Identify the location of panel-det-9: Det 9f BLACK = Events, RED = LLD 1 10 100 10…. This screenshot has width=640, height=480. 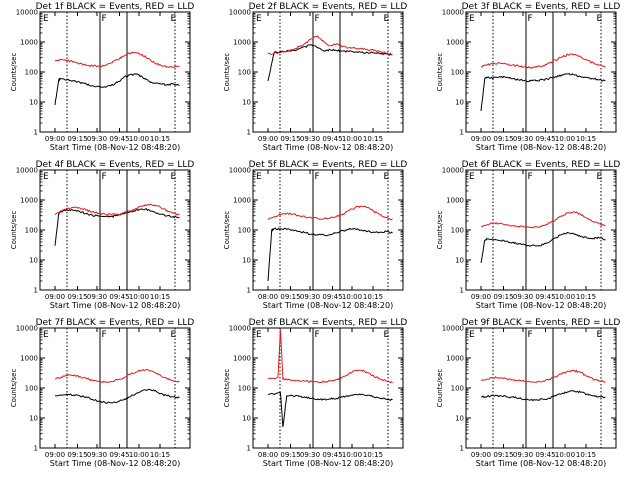
(528, 393).